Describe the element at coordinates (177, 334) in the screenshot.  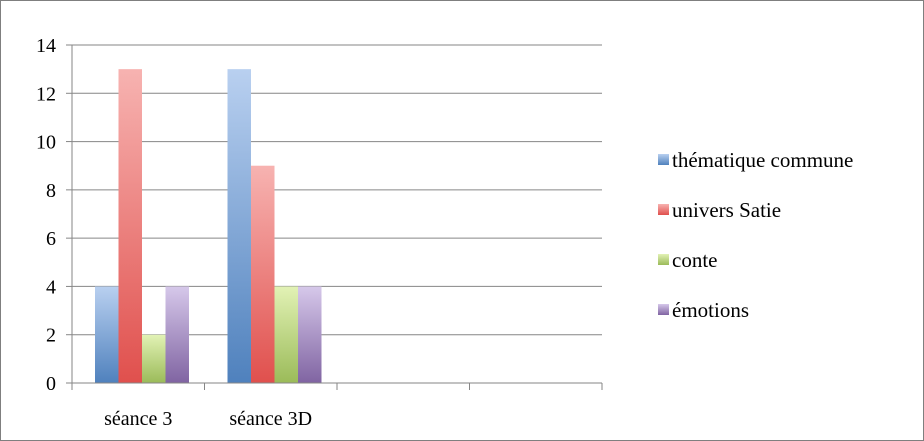
I see `bar-émotions-0` at that location.